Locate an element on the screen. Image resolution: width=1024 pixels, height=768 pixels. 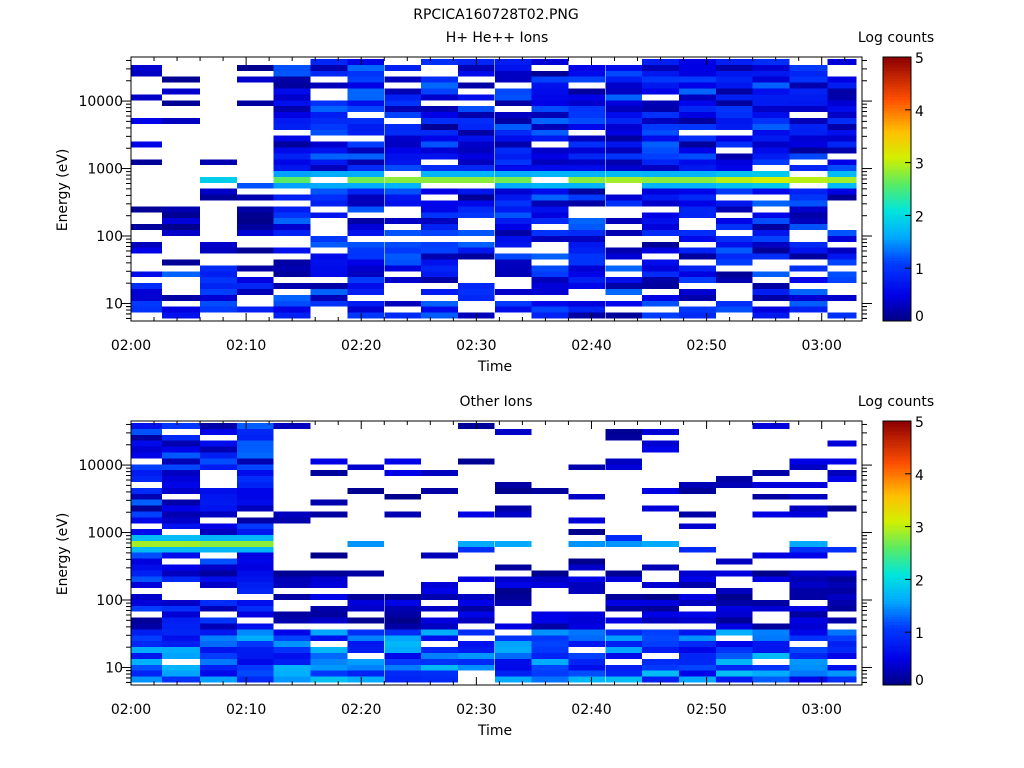
x-tick-label: 02:40 is located at coordinates (591, 710).